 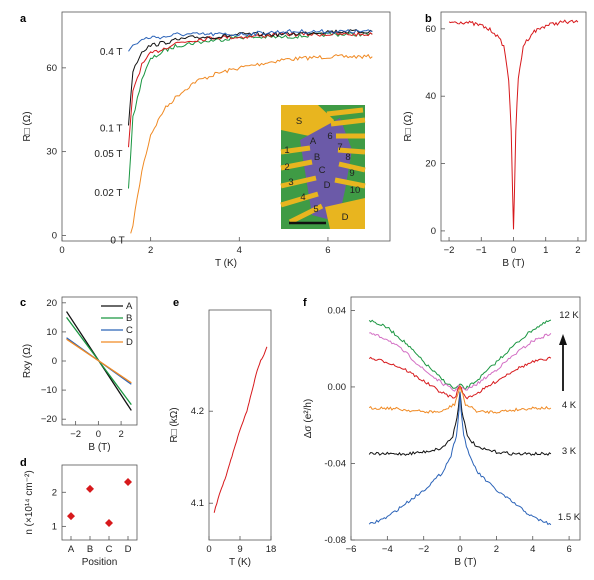 What do you see at coordinates (387, 549) in the screenshot?
I see `panel-f-xtick-label: −4` at bounding box center [387, 549].